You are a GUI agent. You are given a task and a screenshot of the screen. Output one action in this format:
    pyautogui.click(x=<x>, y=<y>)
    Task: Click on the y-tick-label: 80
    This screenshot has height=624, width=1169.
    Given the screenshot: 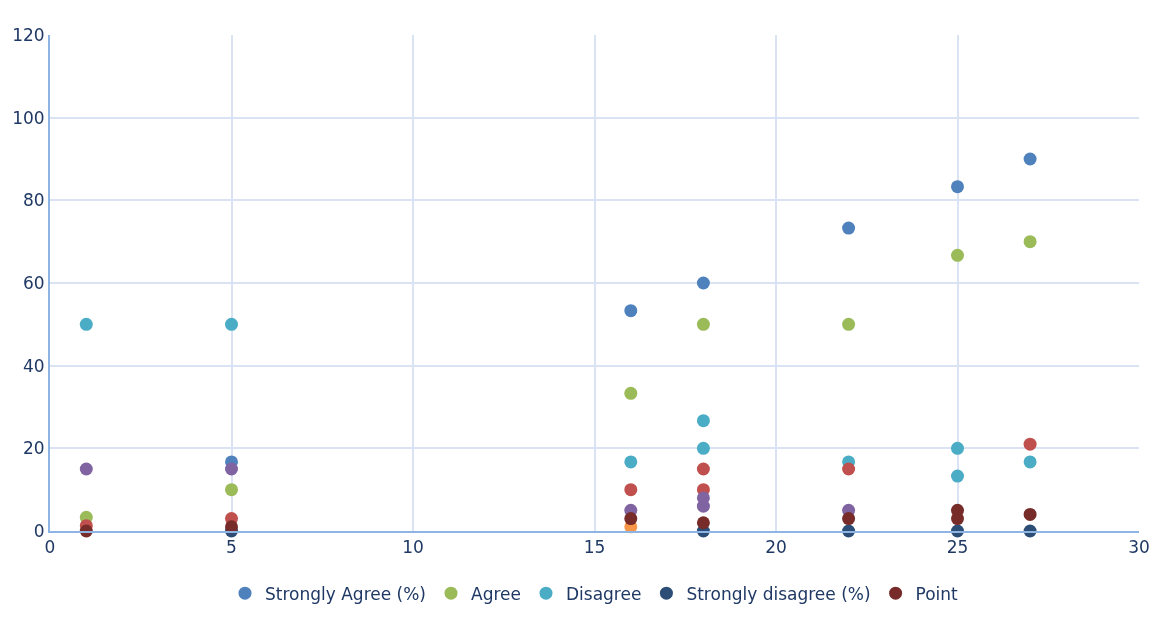 What is the action you would take?
    pyautogui.click(x=33, y=200)
    